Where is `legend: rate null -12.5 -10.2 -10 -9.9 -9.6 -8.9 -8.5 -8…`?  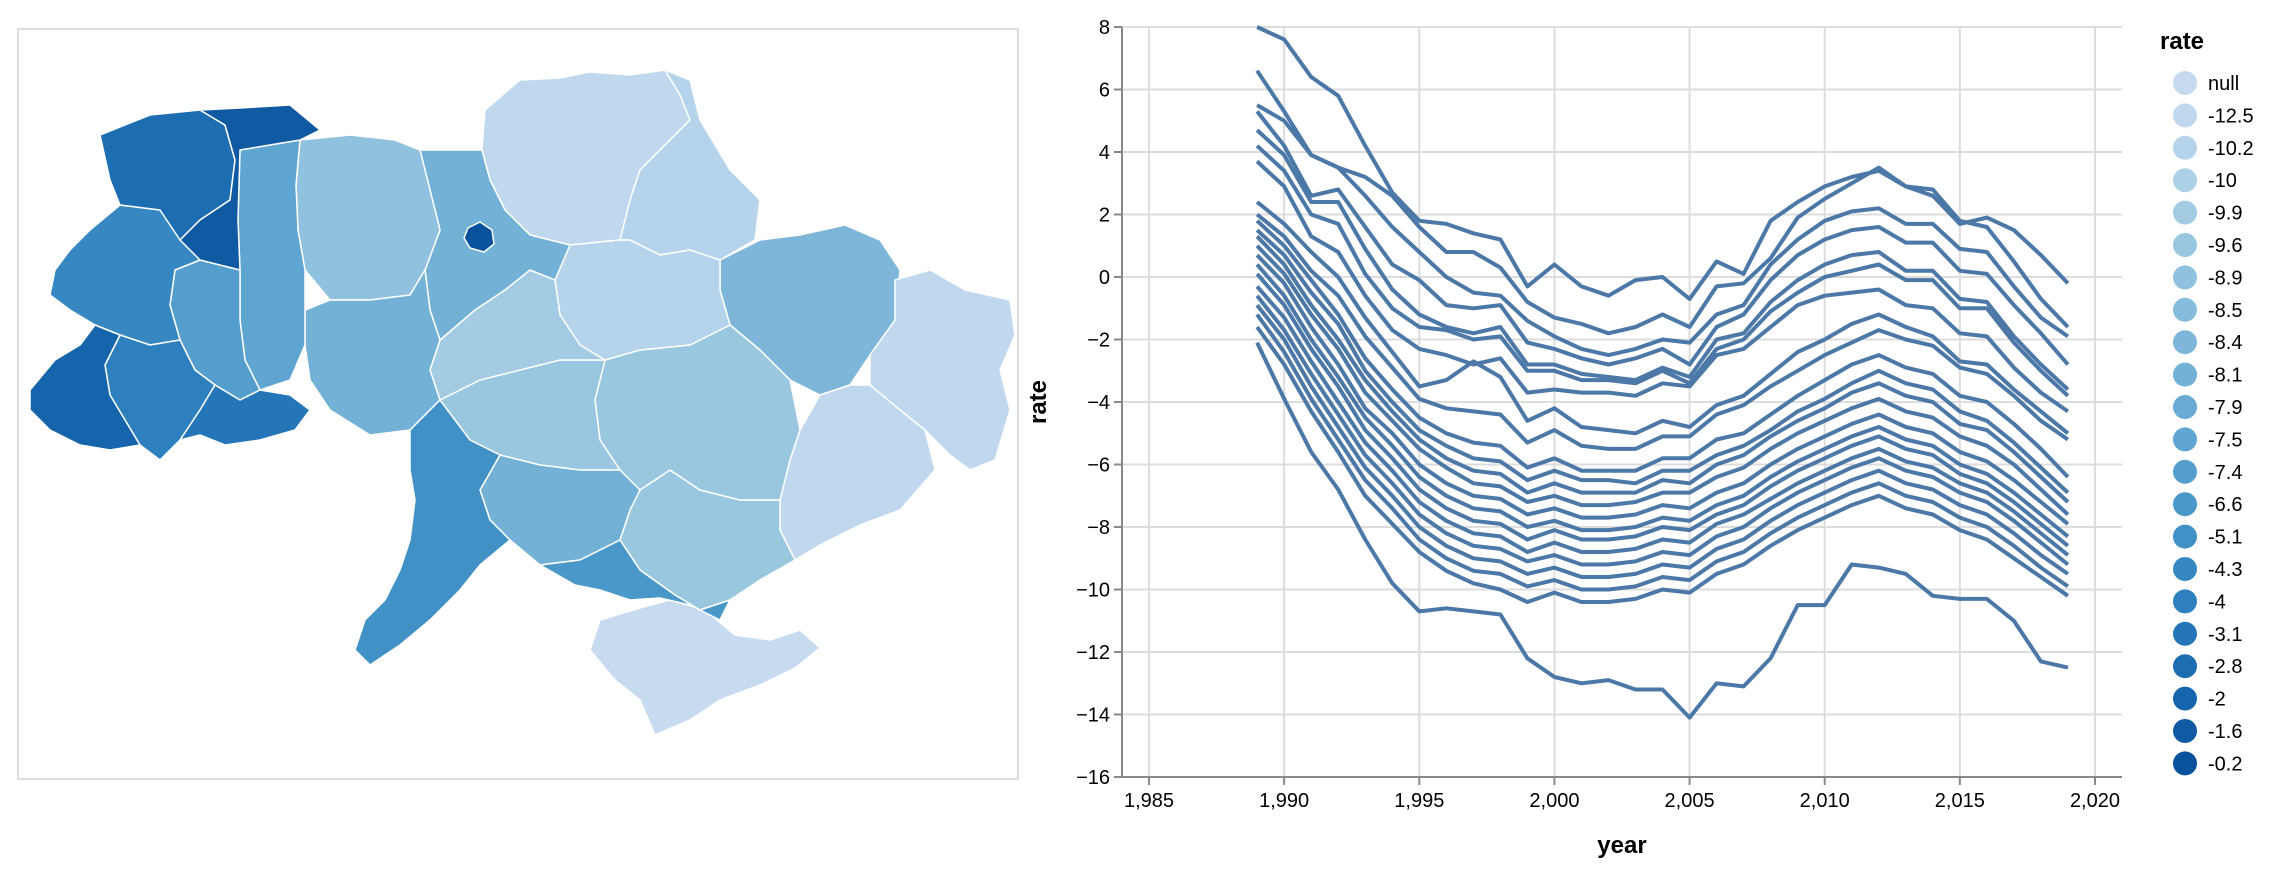
legend: rate null -12.5 -10.2 -10 -9.9 -9.6 -8.9 -8.5 -8… is located at coordinates (2207, 402).